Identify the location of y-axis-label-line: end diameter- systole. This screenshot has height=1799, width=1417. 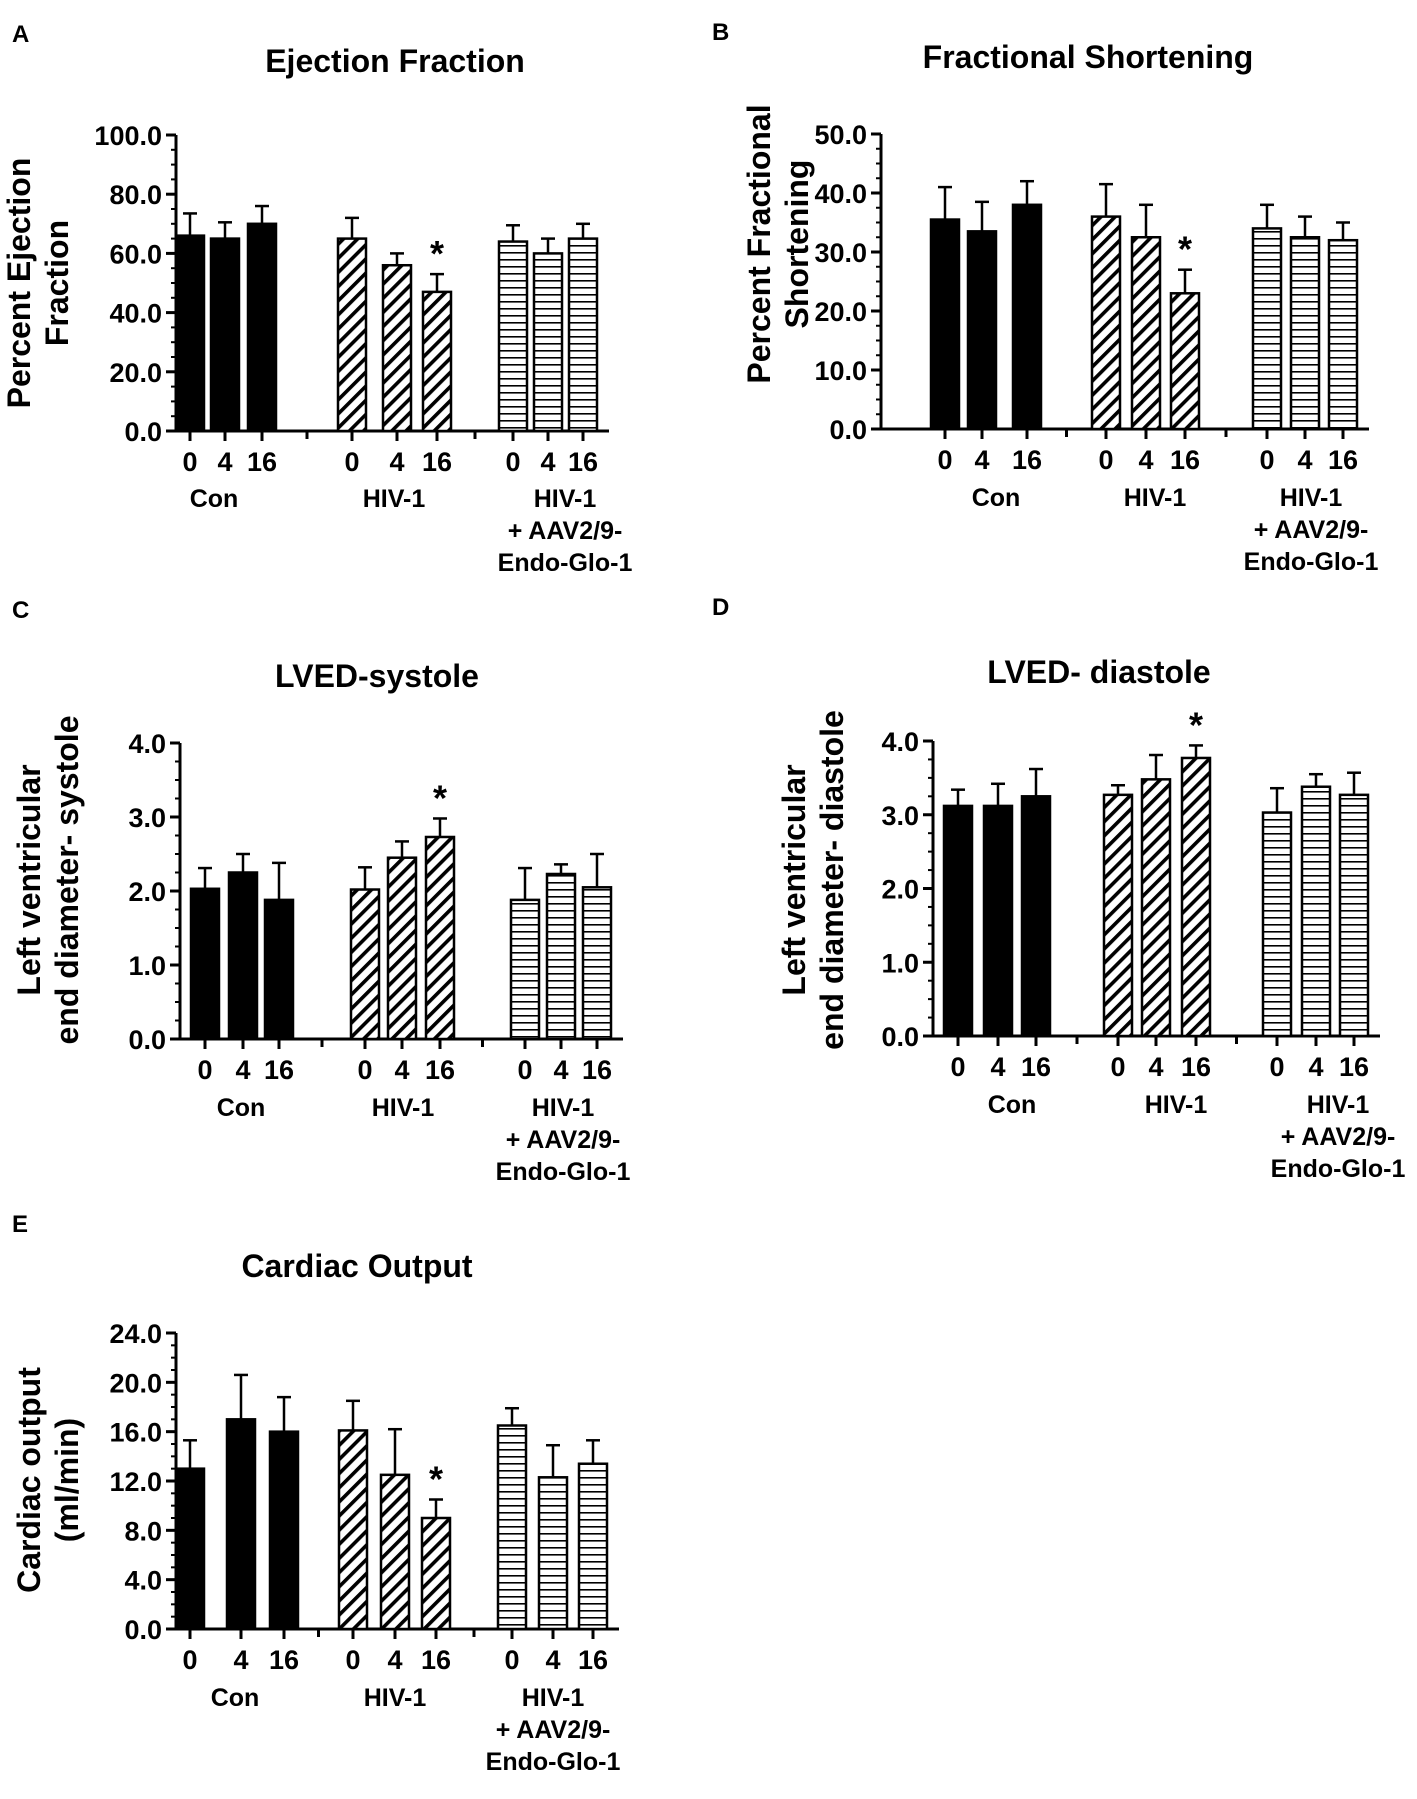
(67, 880).